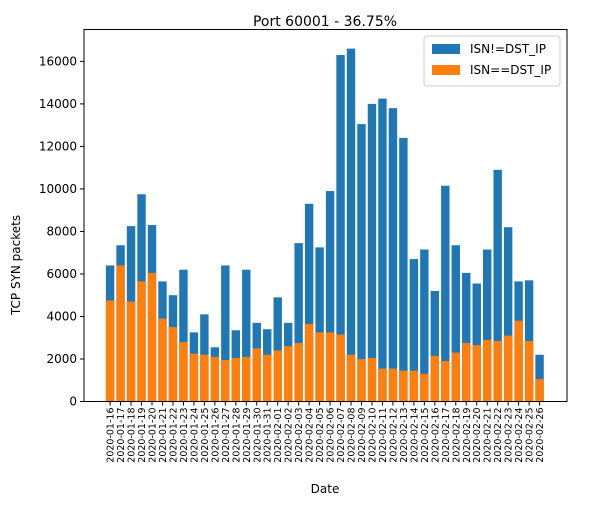 The height and width of the screenshot is (505, 589). I want to click on legend-label-isn-eq: ISN==DST_IP, so click(510, 70).